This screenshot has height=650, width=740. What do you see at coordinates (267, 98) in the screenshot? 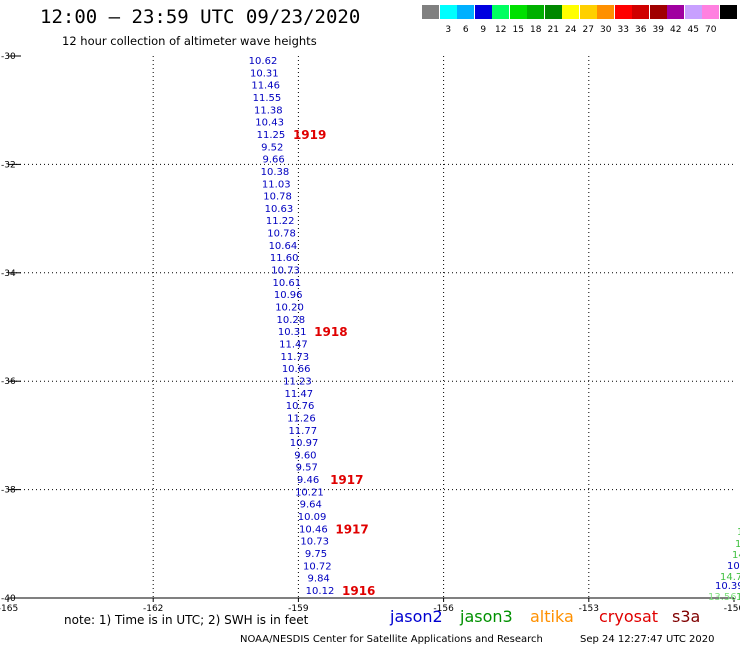
I see `wave-height-label: 11.55` at bounding box center [267, 98].